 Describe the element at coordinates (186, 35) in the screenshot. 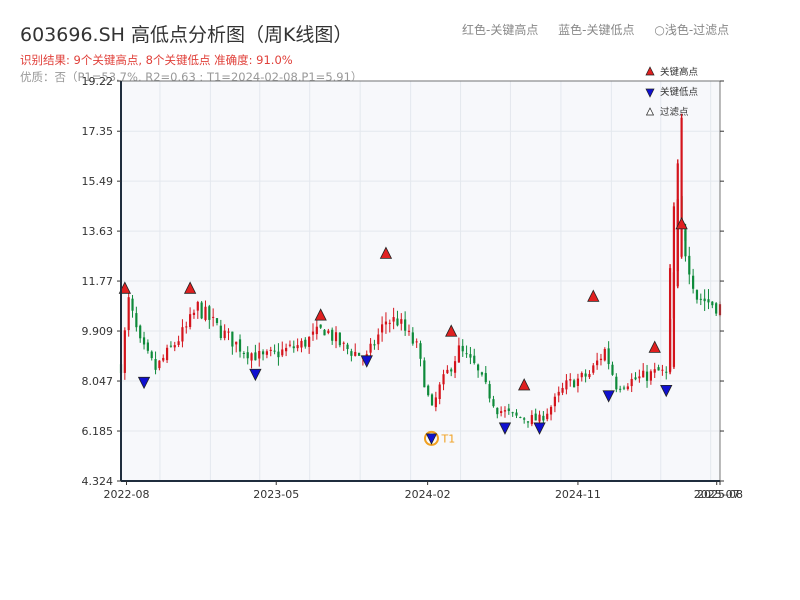

I see `chart-title: 603696.SH 高低点分析图（周K线图）` at that location.